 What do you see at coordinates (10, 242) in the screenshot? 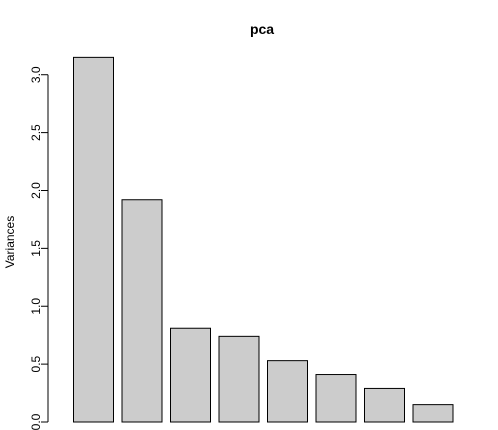
I see `y-axis-label: Variances` at bounding box center [10, 242].